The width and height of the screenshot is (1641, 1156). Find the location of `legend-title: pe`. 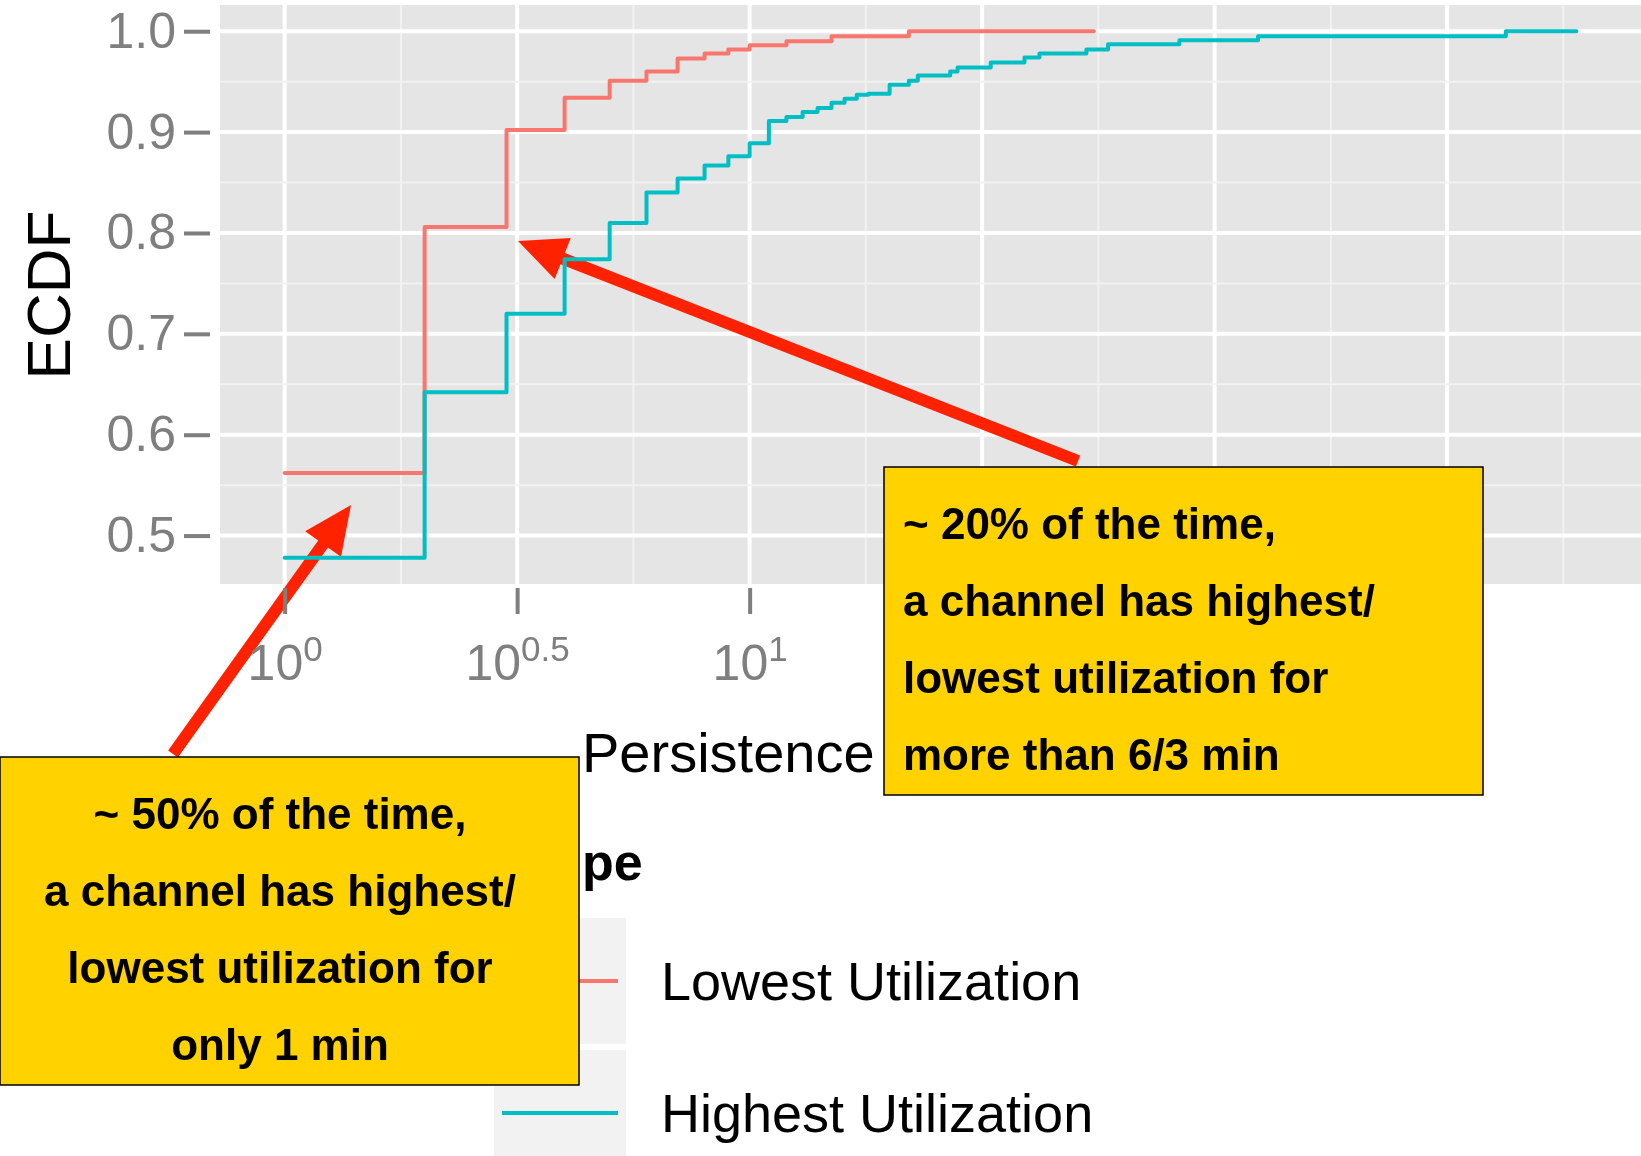

legend-title: pe is located at coordinates (612, 862).